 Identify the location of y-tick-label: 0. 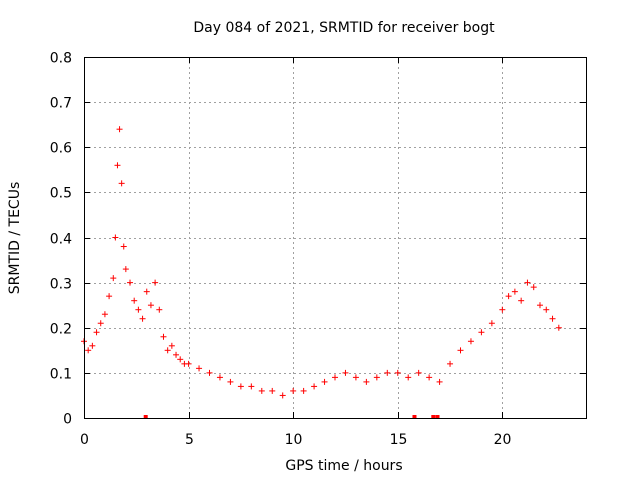
(67, 420).